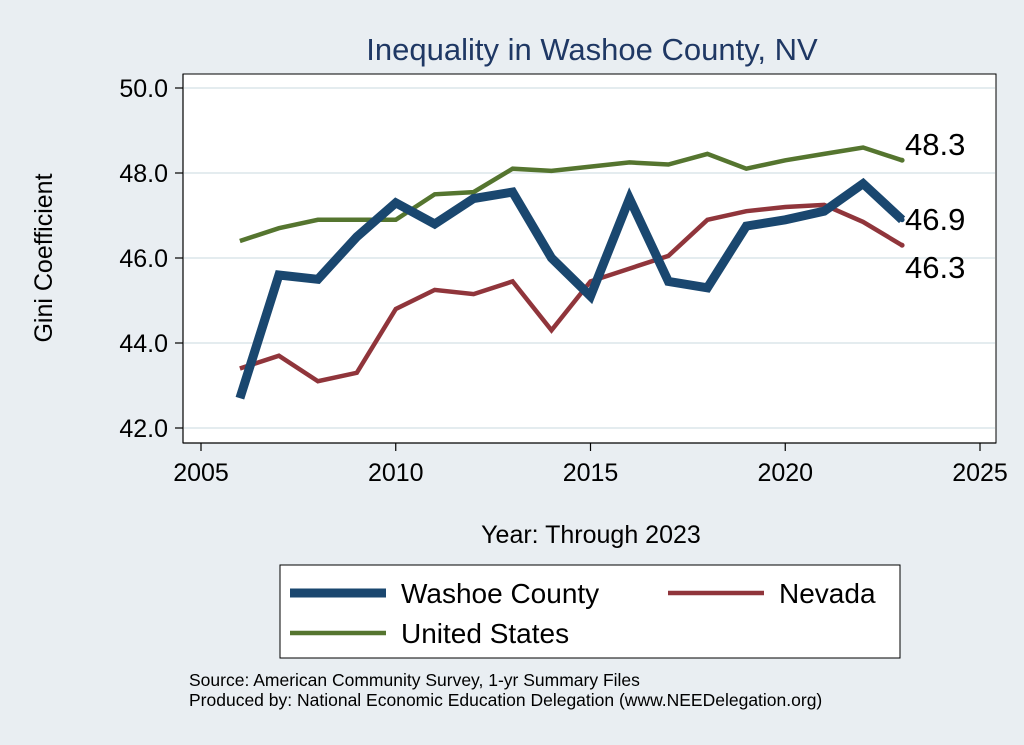 The image size is (1024, 745). Describe the element at coordinates (785, 473) in the screenshot. I see `x-tick-label: 2020` at that location.